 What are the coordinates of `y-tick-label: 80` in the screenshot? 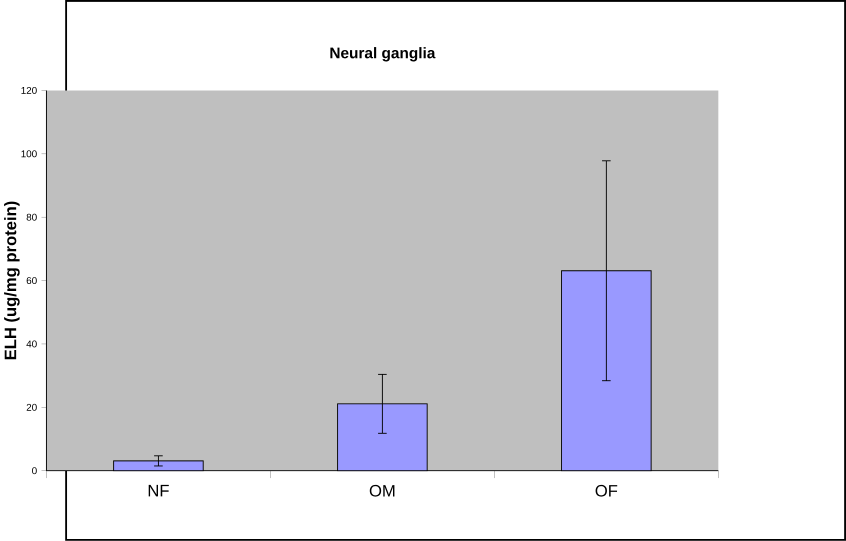 It's located at (31, 217).